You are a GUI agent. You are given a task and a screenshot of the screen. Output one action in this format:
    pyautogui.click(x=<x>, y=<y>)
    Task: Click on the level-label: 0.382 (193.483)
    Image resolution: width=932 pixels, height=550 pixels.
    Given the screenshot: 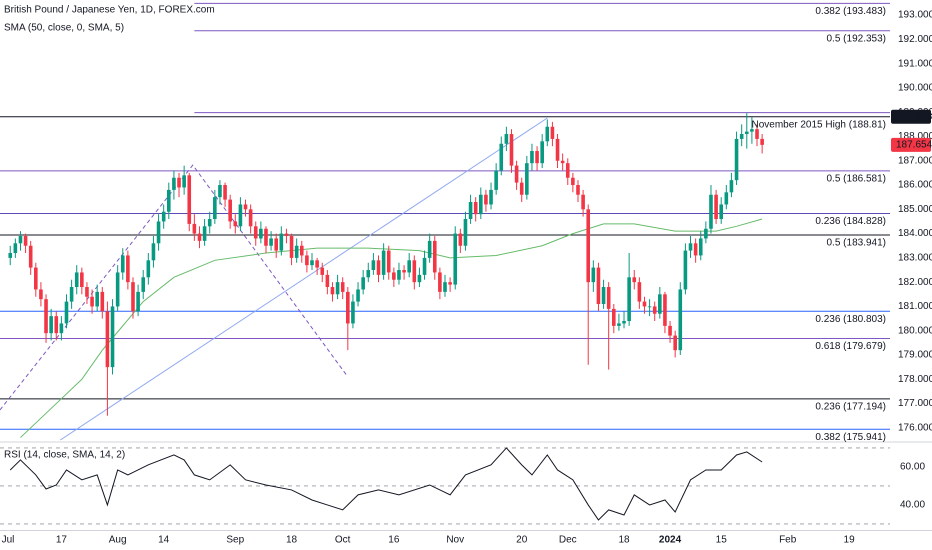 What is the action you would take?
    pyautogui.click(x=850, y=11)
    